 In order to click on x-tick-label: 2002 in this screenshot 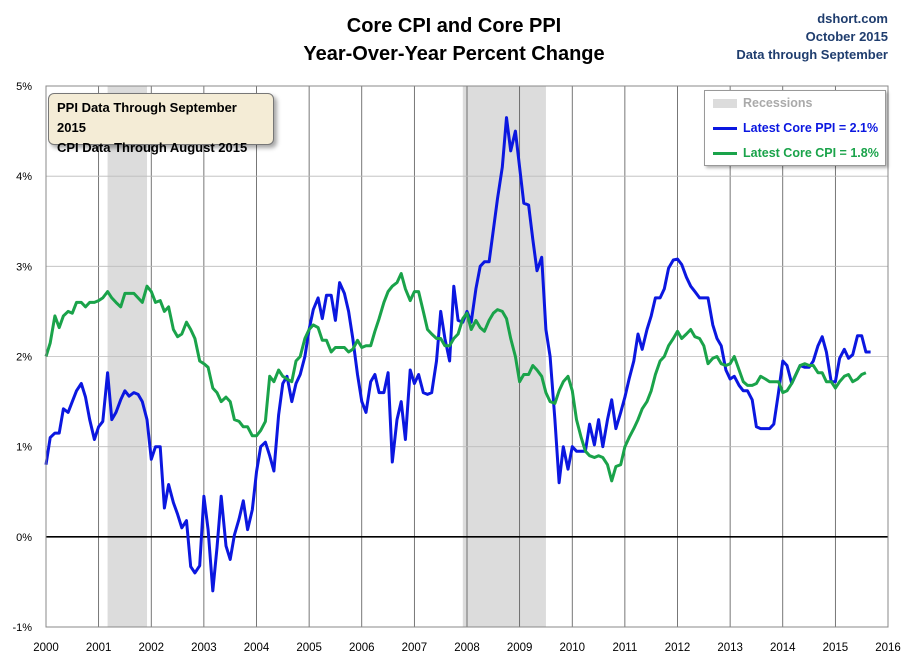, I will do `click(151, 648)`.